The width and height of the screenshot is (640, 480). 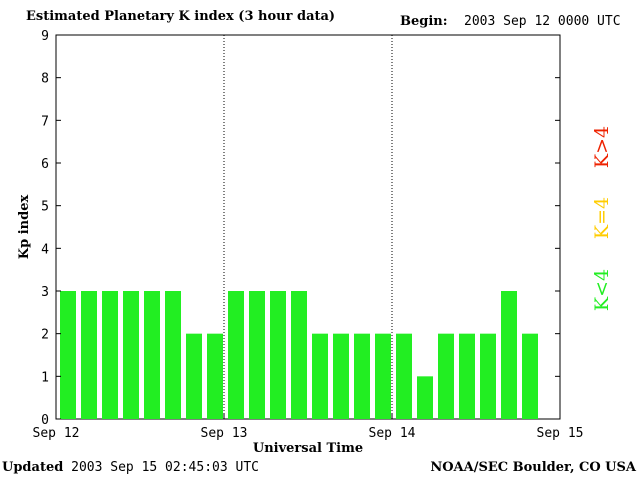 What do you see at coordinates (165, 467) in the screenshot?
I see `updated-value: 2003 Sep 15 02:45:03 UTC` at bounding box center [165, 467].